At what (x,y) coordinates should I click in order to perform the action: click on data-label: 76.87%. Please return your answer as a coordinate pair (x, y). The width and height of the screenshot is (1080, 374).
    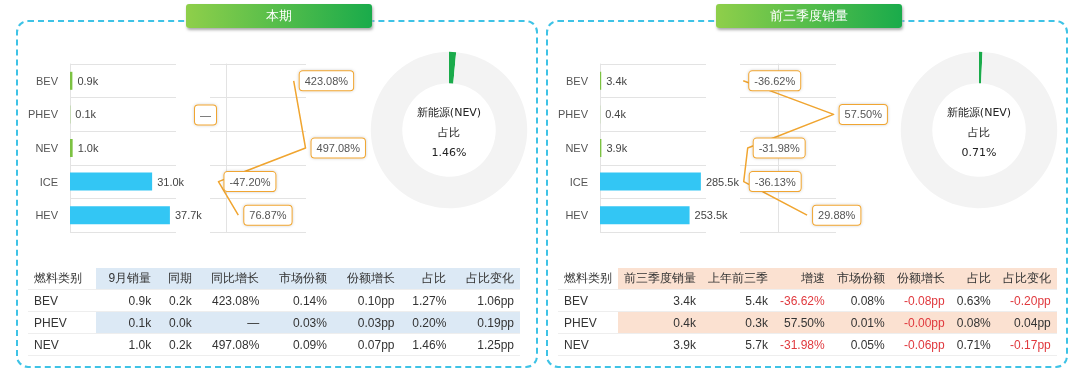
    Looking at the image, I should click on (268, 215).